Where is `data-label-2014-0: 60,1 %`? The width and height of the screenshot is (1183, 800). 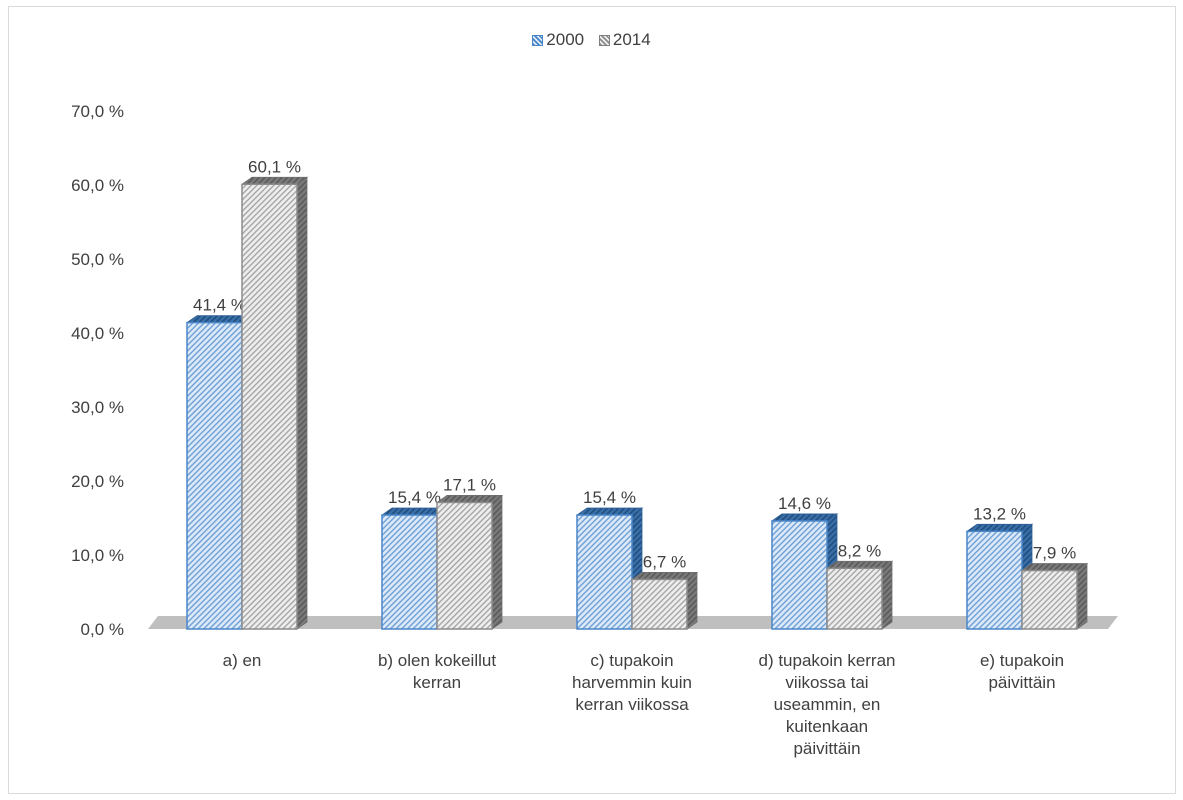
data-label-2014-0: 60,1 % is located at coordinates (274, 166).